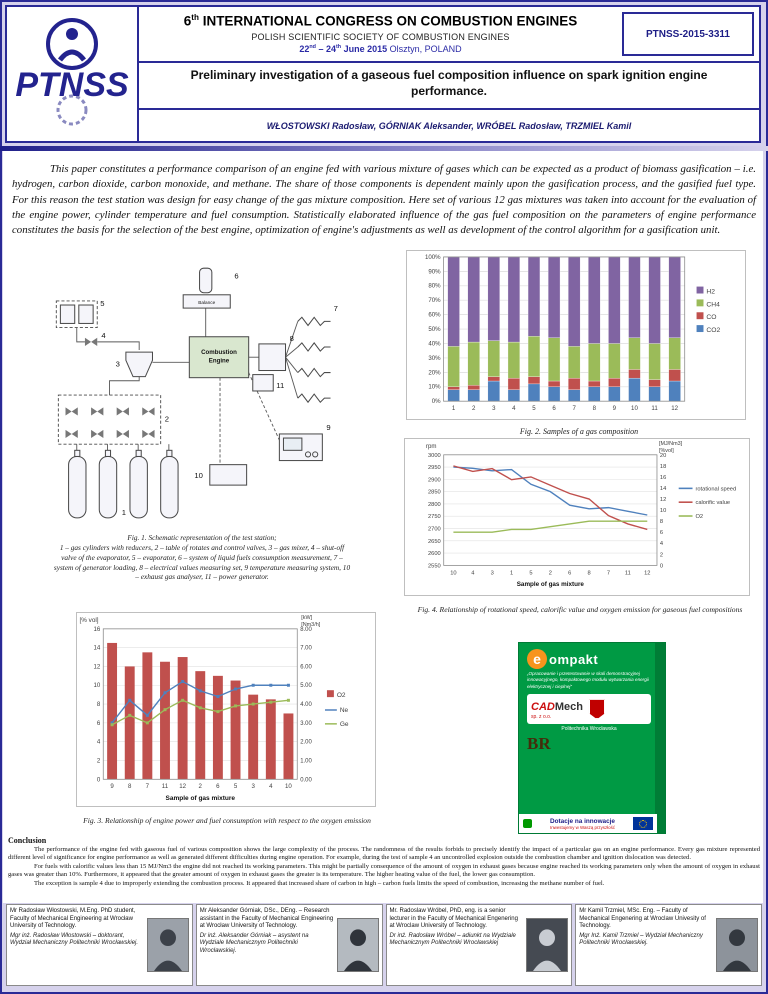  I want to click on fig1-engine-label-1: Combustion, so click(219, 352).